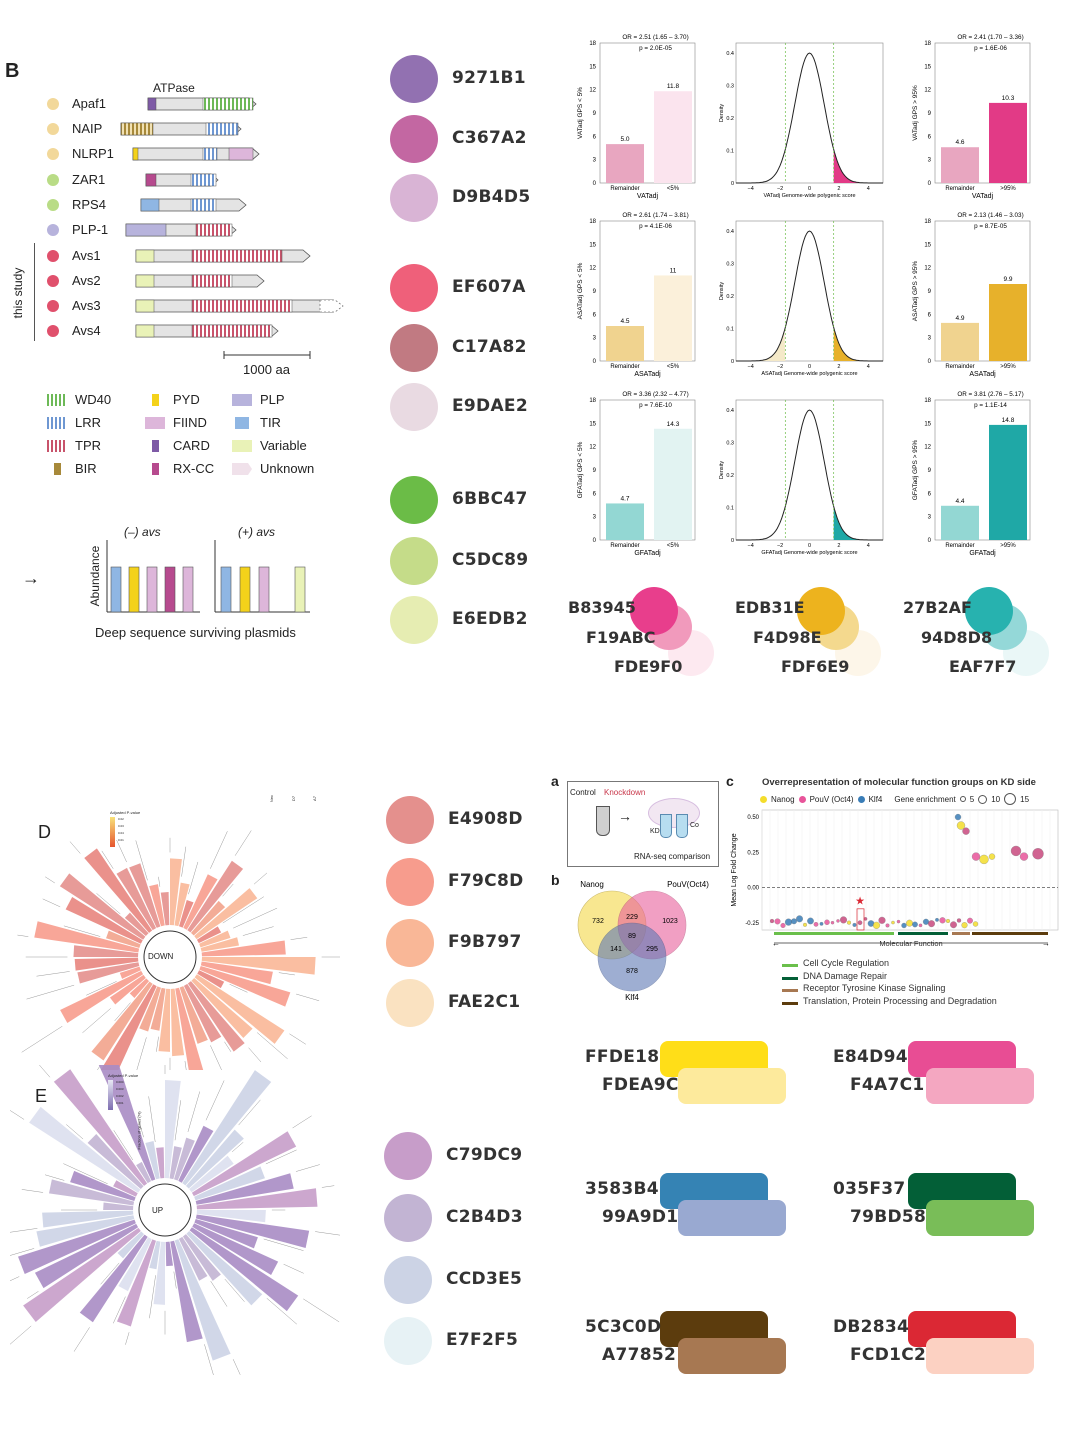 This screenshot has height=1443, width=1080. What do you see at coordinates (647, 553) in the screenshot?
I see `bar-xlabel: GFATadj` at bounding box center [647, 553].